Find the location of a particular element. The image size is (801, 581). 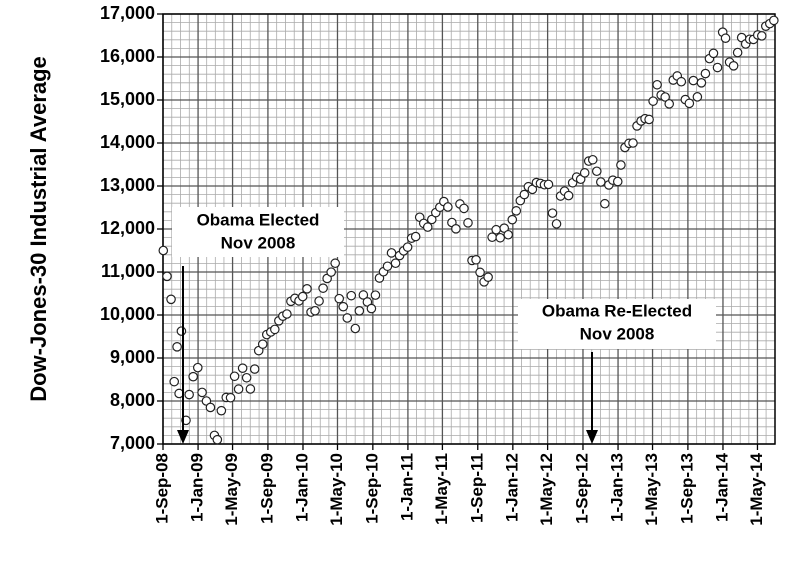

y-tick-label: 11,000 is located at coordinates (128, 271).